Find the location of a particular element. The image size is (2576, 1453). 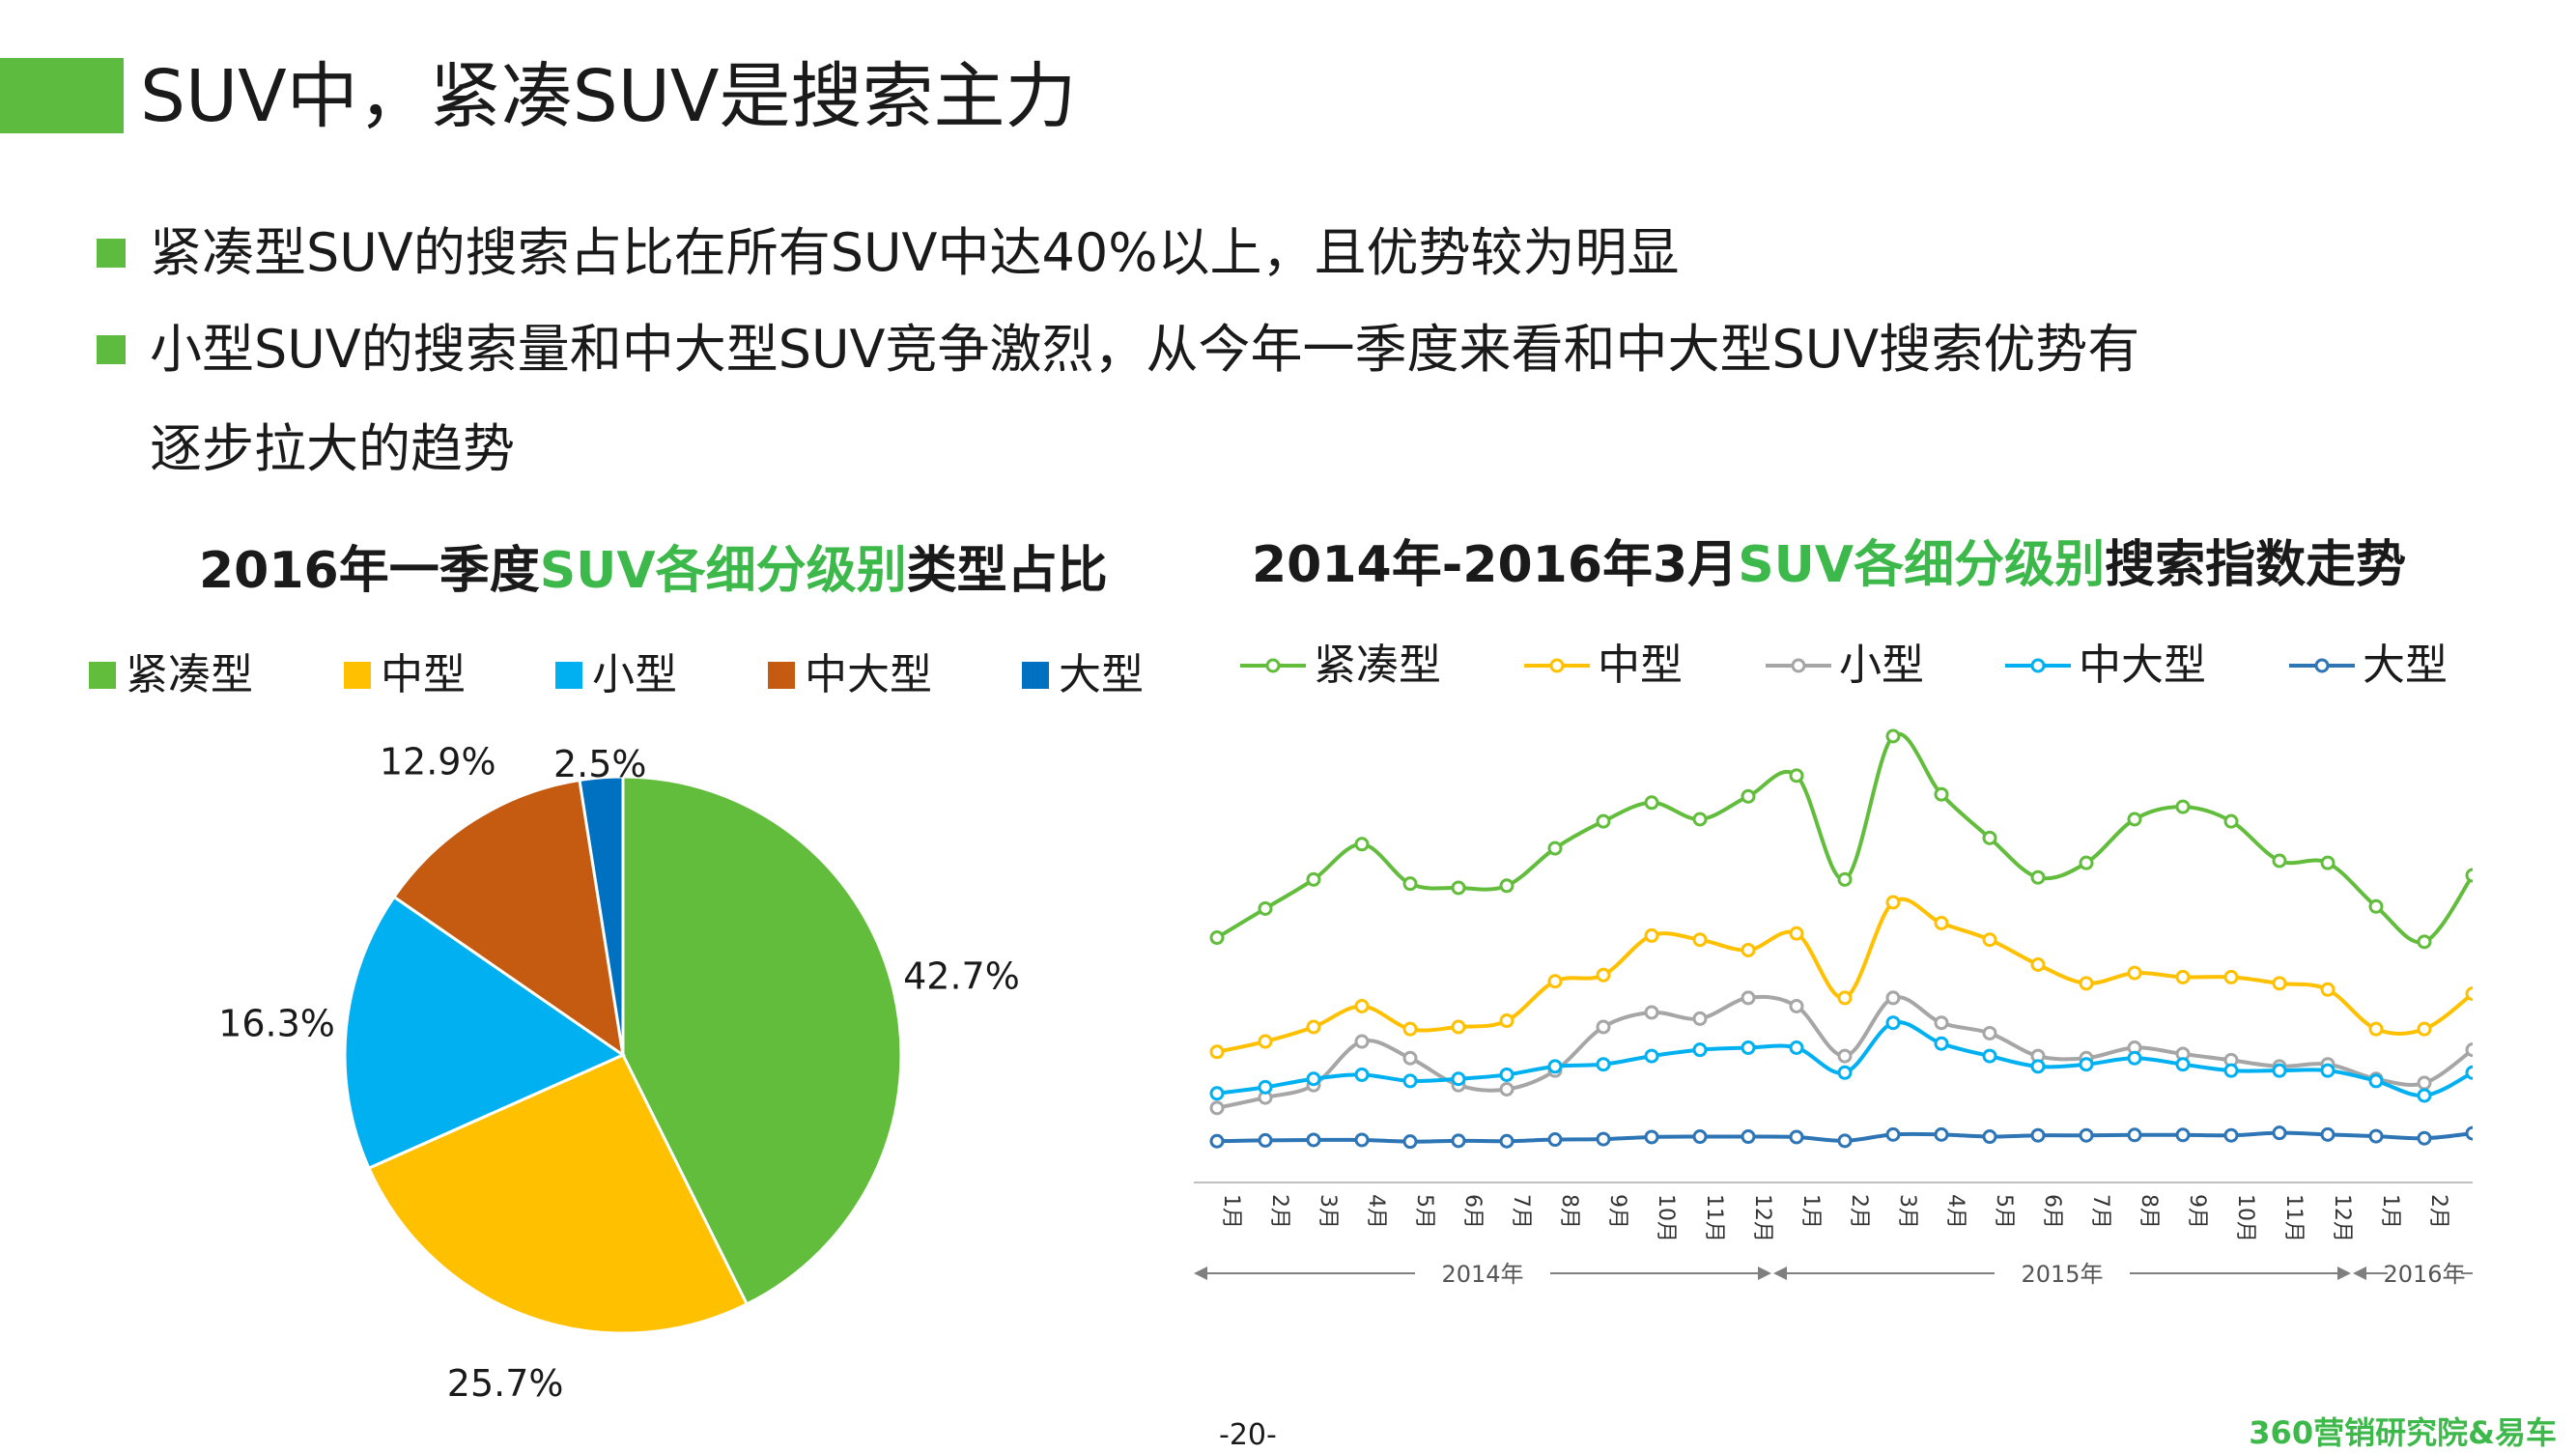

bullet-marker is located at coordinates (111, 350).